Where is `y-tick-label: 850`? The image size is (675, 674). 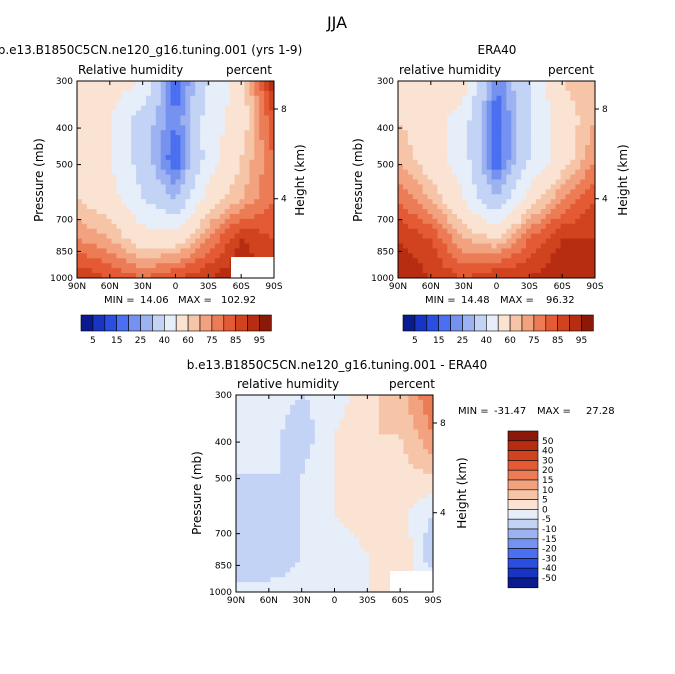
y-tick-label: 850 is located at coordinates (64, 252).